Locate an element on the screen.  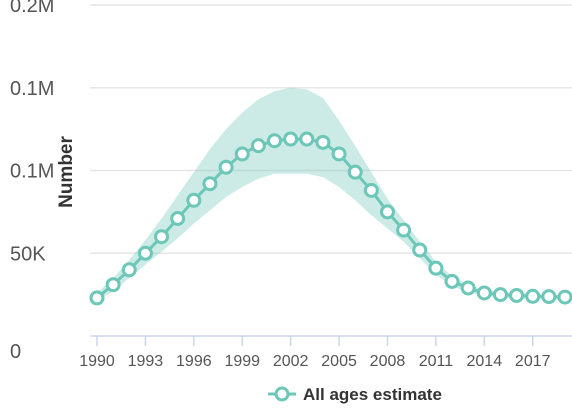
legend-label: All ages estimate is located at coordinates (372, 394).